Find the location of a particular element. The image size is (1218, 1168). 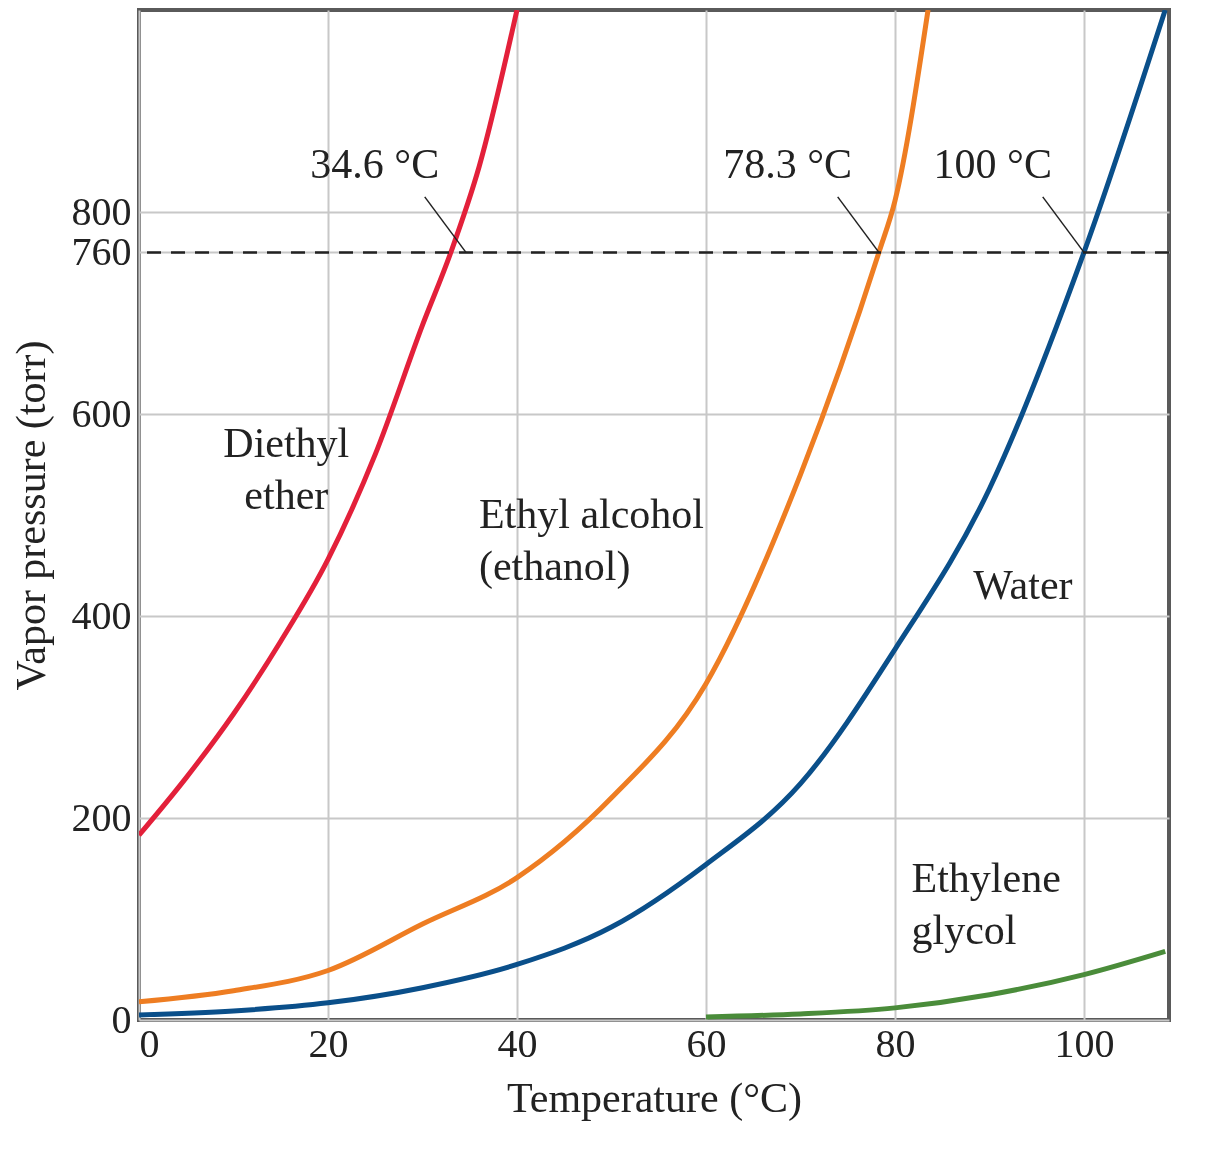

x-axis-title: Temperature (°C) is located at coordinates (654, 1098).